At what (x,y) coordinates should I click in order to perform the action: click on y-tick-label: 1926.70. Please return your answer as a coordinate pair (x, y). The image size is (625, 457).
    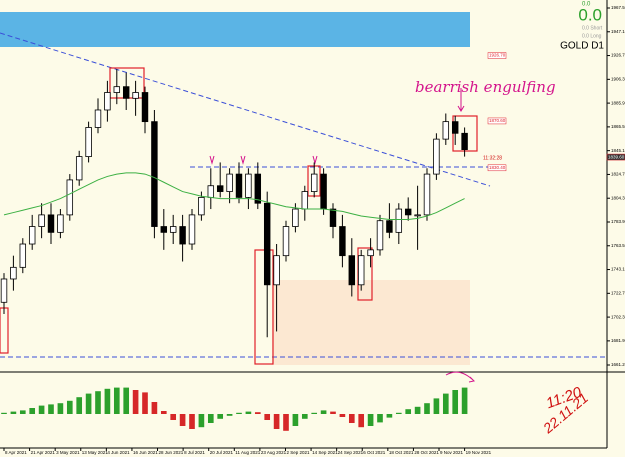
    Looking at the image, I should click on (618, 55).